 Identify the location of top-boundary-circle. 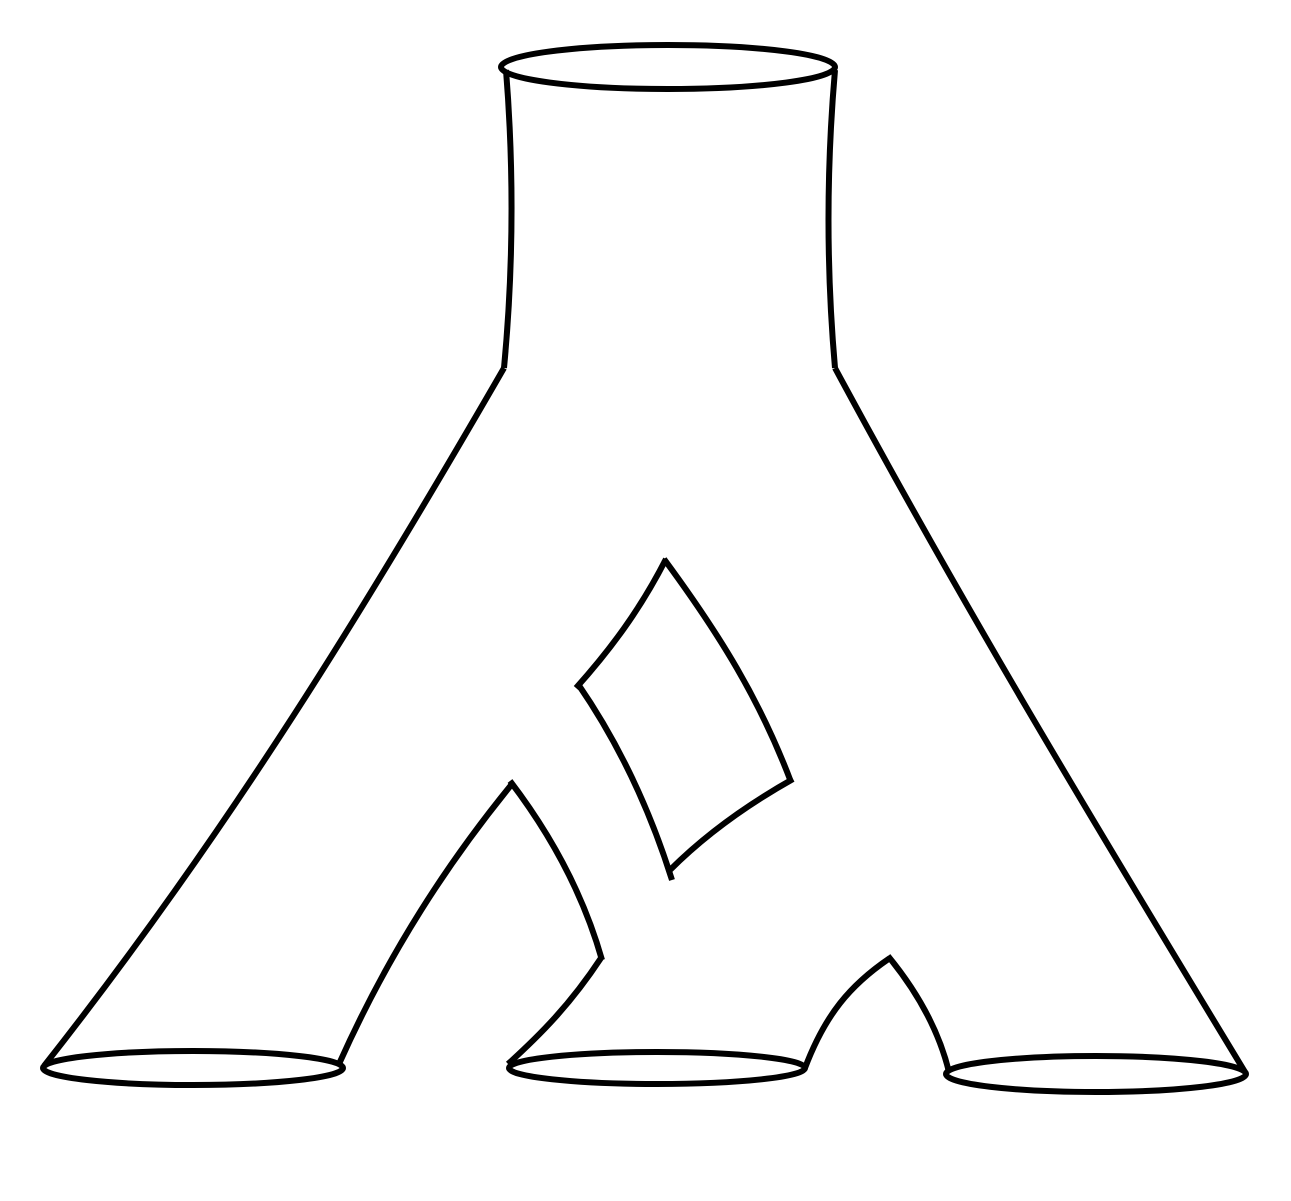
(668, 67).